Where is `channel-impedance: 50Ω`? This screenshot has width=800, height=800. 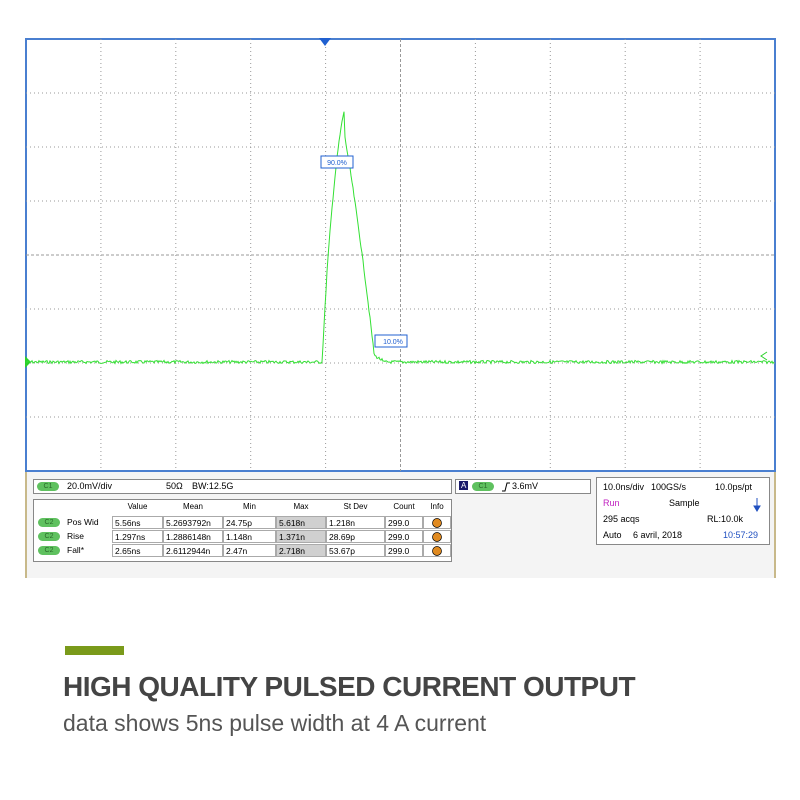
channel-impedance: 50Ω is located at coordinates (174, 486).